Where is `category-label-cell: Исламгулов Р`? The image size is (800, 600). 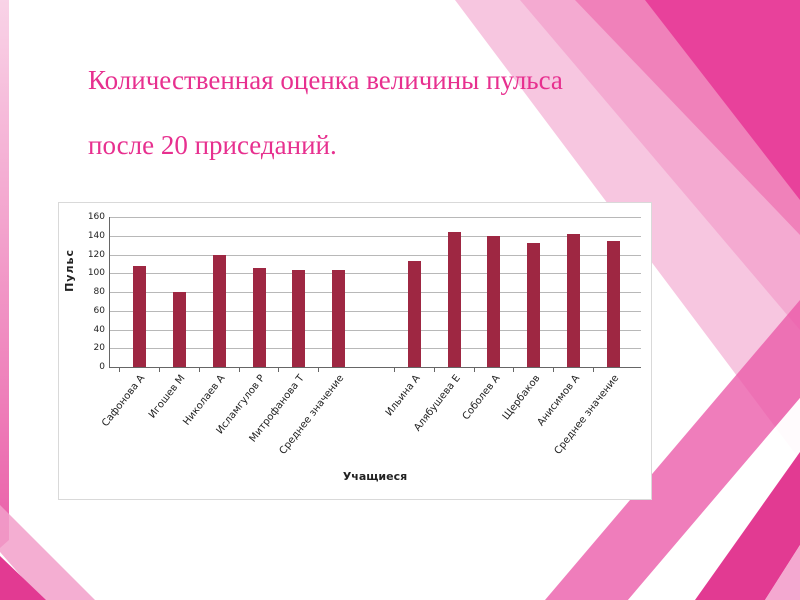
category-label-cell: Исламгулов Р is located at coordinates (246, 419).